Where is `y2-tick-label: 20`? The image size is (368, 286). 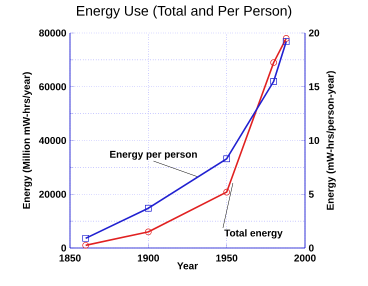 y2-tick-label: 20 is located at coordinates (314, 33).